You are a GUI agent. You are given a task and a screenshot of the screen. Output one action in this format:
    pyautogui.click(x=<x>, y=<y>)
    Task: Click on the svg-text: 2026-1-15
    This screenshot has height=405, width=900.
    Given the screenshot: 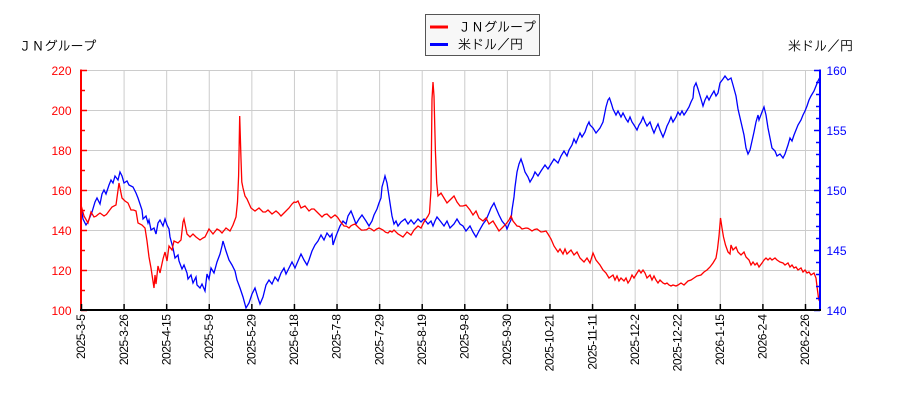 What is the action you would take?
    pyautogui.click(x=720, y=339)
    